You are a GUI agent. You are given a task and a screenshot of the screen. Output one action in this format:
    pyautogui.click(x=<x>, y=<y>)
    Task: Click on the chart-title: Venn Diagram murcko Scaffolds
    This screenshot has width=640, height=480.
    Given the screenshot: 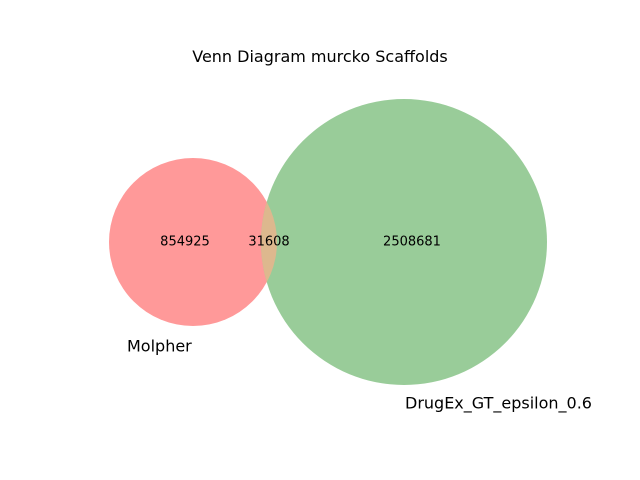 What is the action you would take?
    pyautogui.click(x=320, y=56)
    